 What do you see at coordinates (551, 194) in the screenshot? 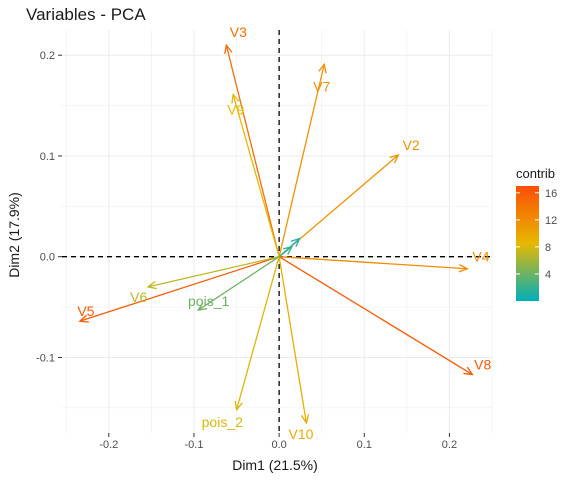
I see `legend-tick-label: 16` at bounding box center [551, 194].